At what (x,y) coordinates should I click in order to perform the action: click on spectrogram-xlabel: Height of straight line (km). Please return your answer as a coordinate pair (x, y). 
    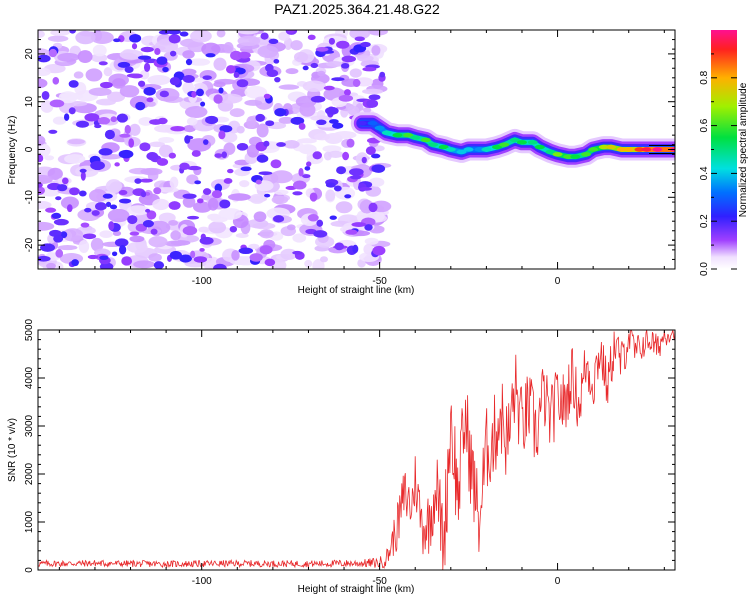
    Looking at the image, I should click on (356, 290).